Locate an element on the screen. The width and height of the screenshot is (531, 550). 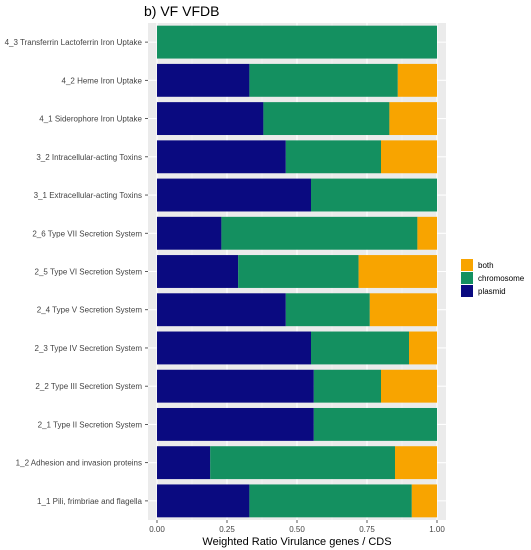
category-label: 2_2 Type III Secretion System is located at coordinates (88, 386).